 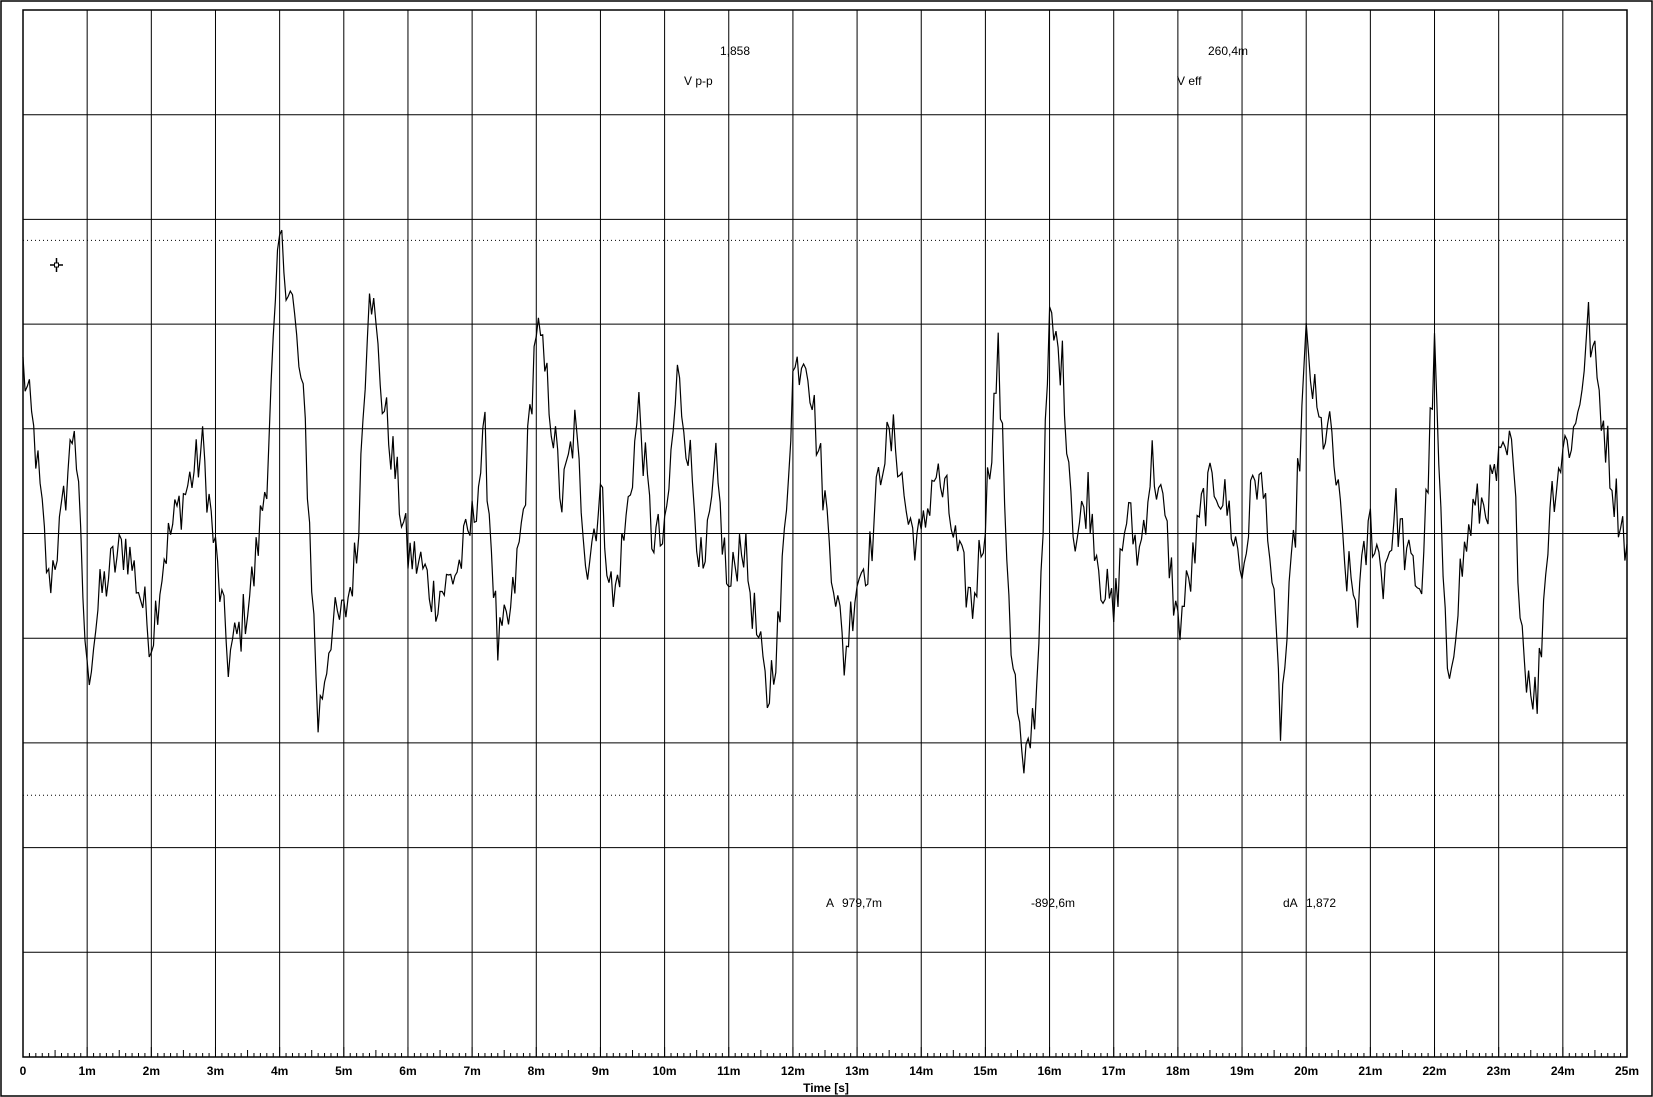 What do you see at coordinates (151, 1071) in the screenshot?
I see `x-tick-label: 2m` at bounding box center [151, 1071].